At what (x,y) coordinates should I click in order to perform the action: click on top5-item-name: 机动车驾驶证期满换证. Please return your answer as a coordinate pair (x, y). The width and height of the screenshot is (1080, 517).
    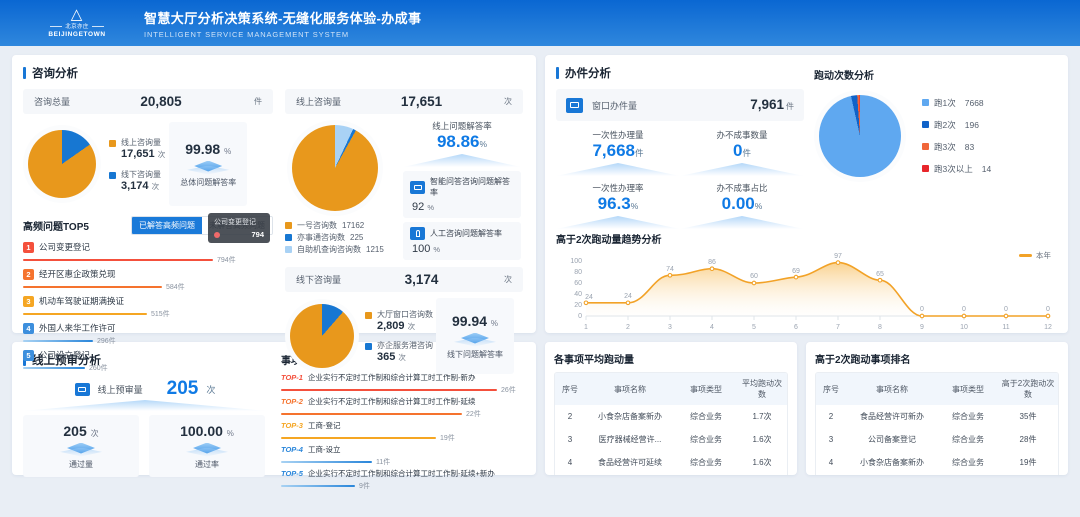
    Looking at the image, I should click on (82, 301).